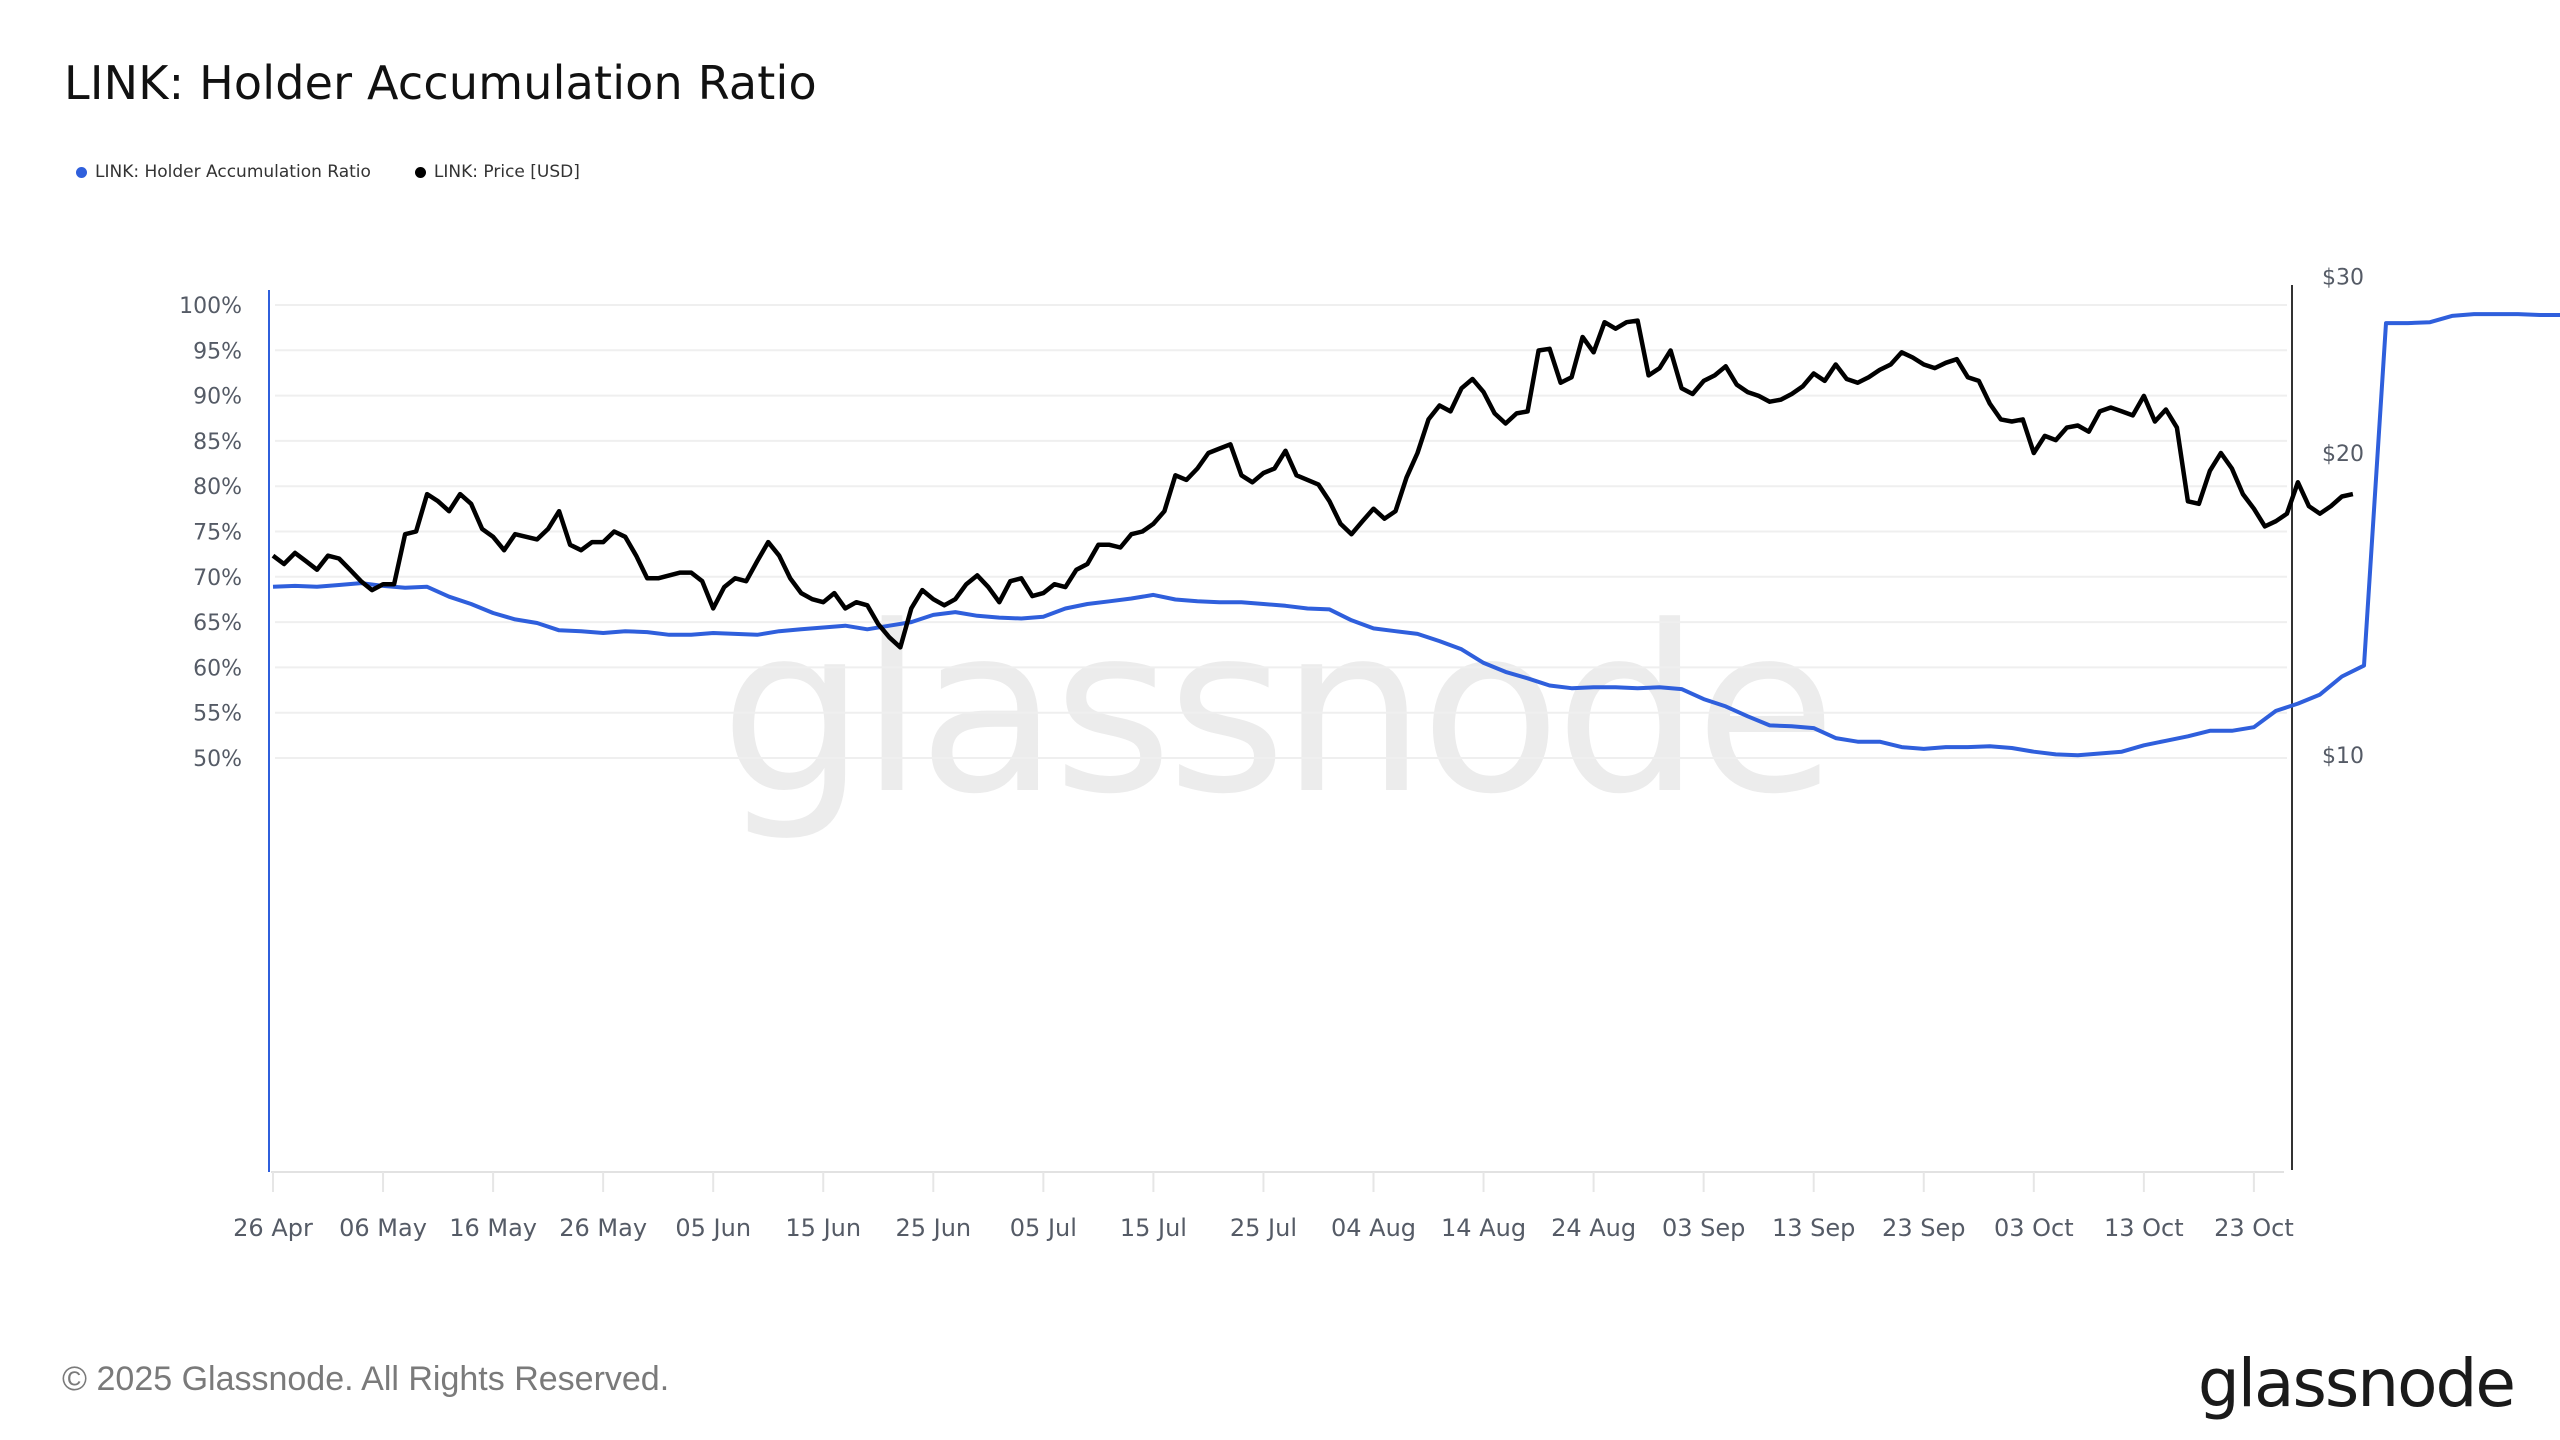 This screenshot has width=2560, height=1440. Describe the element at coordinates (1483, 1228) in the screenshot. I see `x-tick-label: 14 Aug` at that location.